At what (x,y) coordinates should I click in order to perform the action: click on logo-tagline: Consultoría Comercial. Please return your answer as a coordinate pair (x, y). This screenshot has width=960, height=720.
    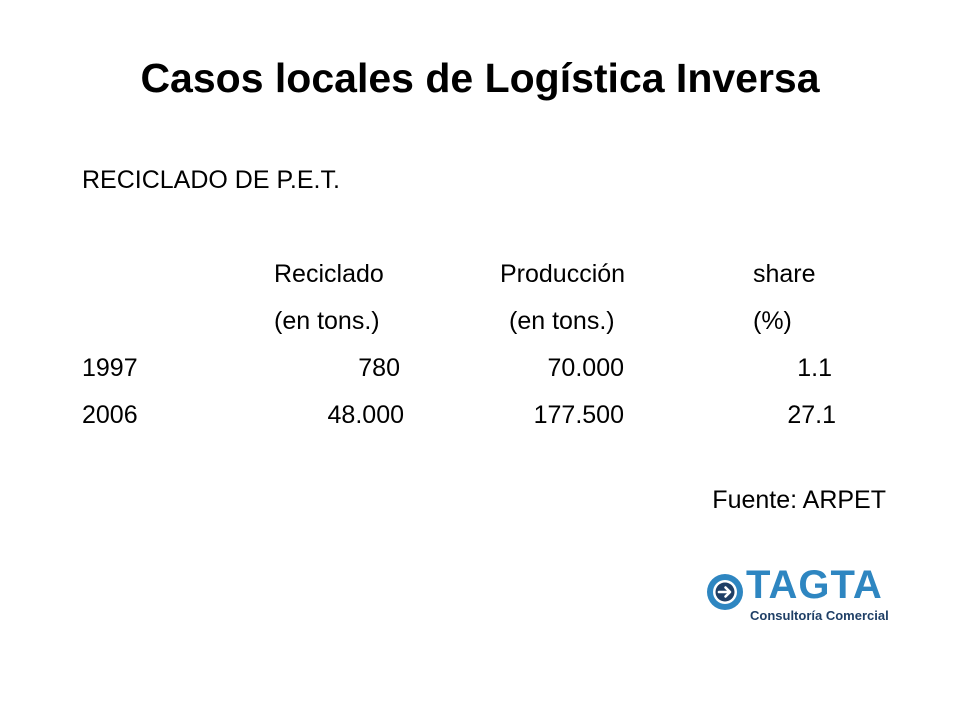
    Looking at the image, I should click on (819, 615).